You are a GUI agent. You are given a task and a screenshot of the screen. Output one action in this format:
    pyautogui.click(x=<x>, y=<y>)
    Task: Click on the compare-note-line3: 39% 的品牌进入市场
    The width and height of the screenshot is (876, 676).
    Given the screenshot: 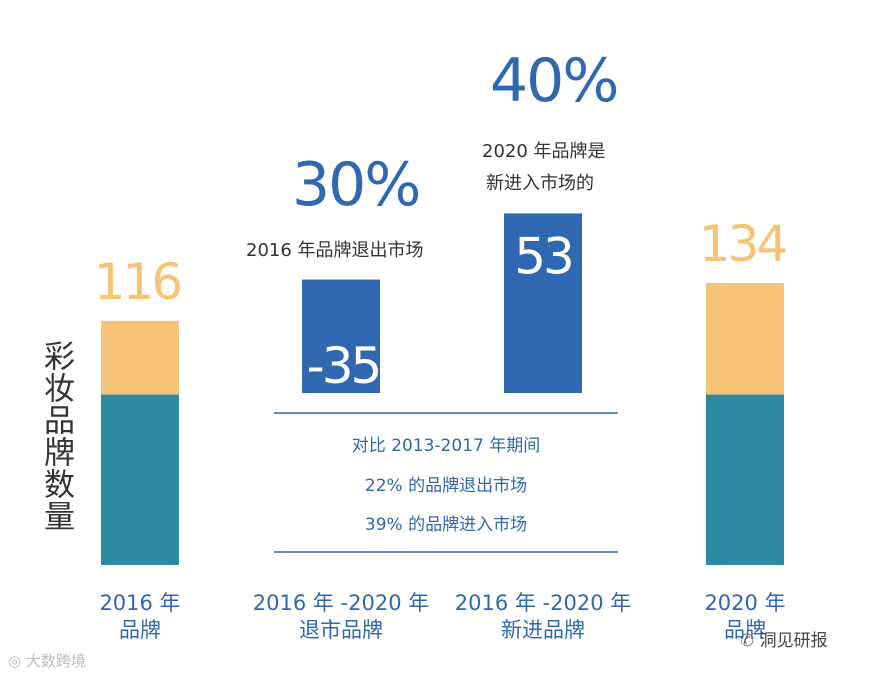 What is the action you would take?
    pyautogui.click(x=446, y=525)
    